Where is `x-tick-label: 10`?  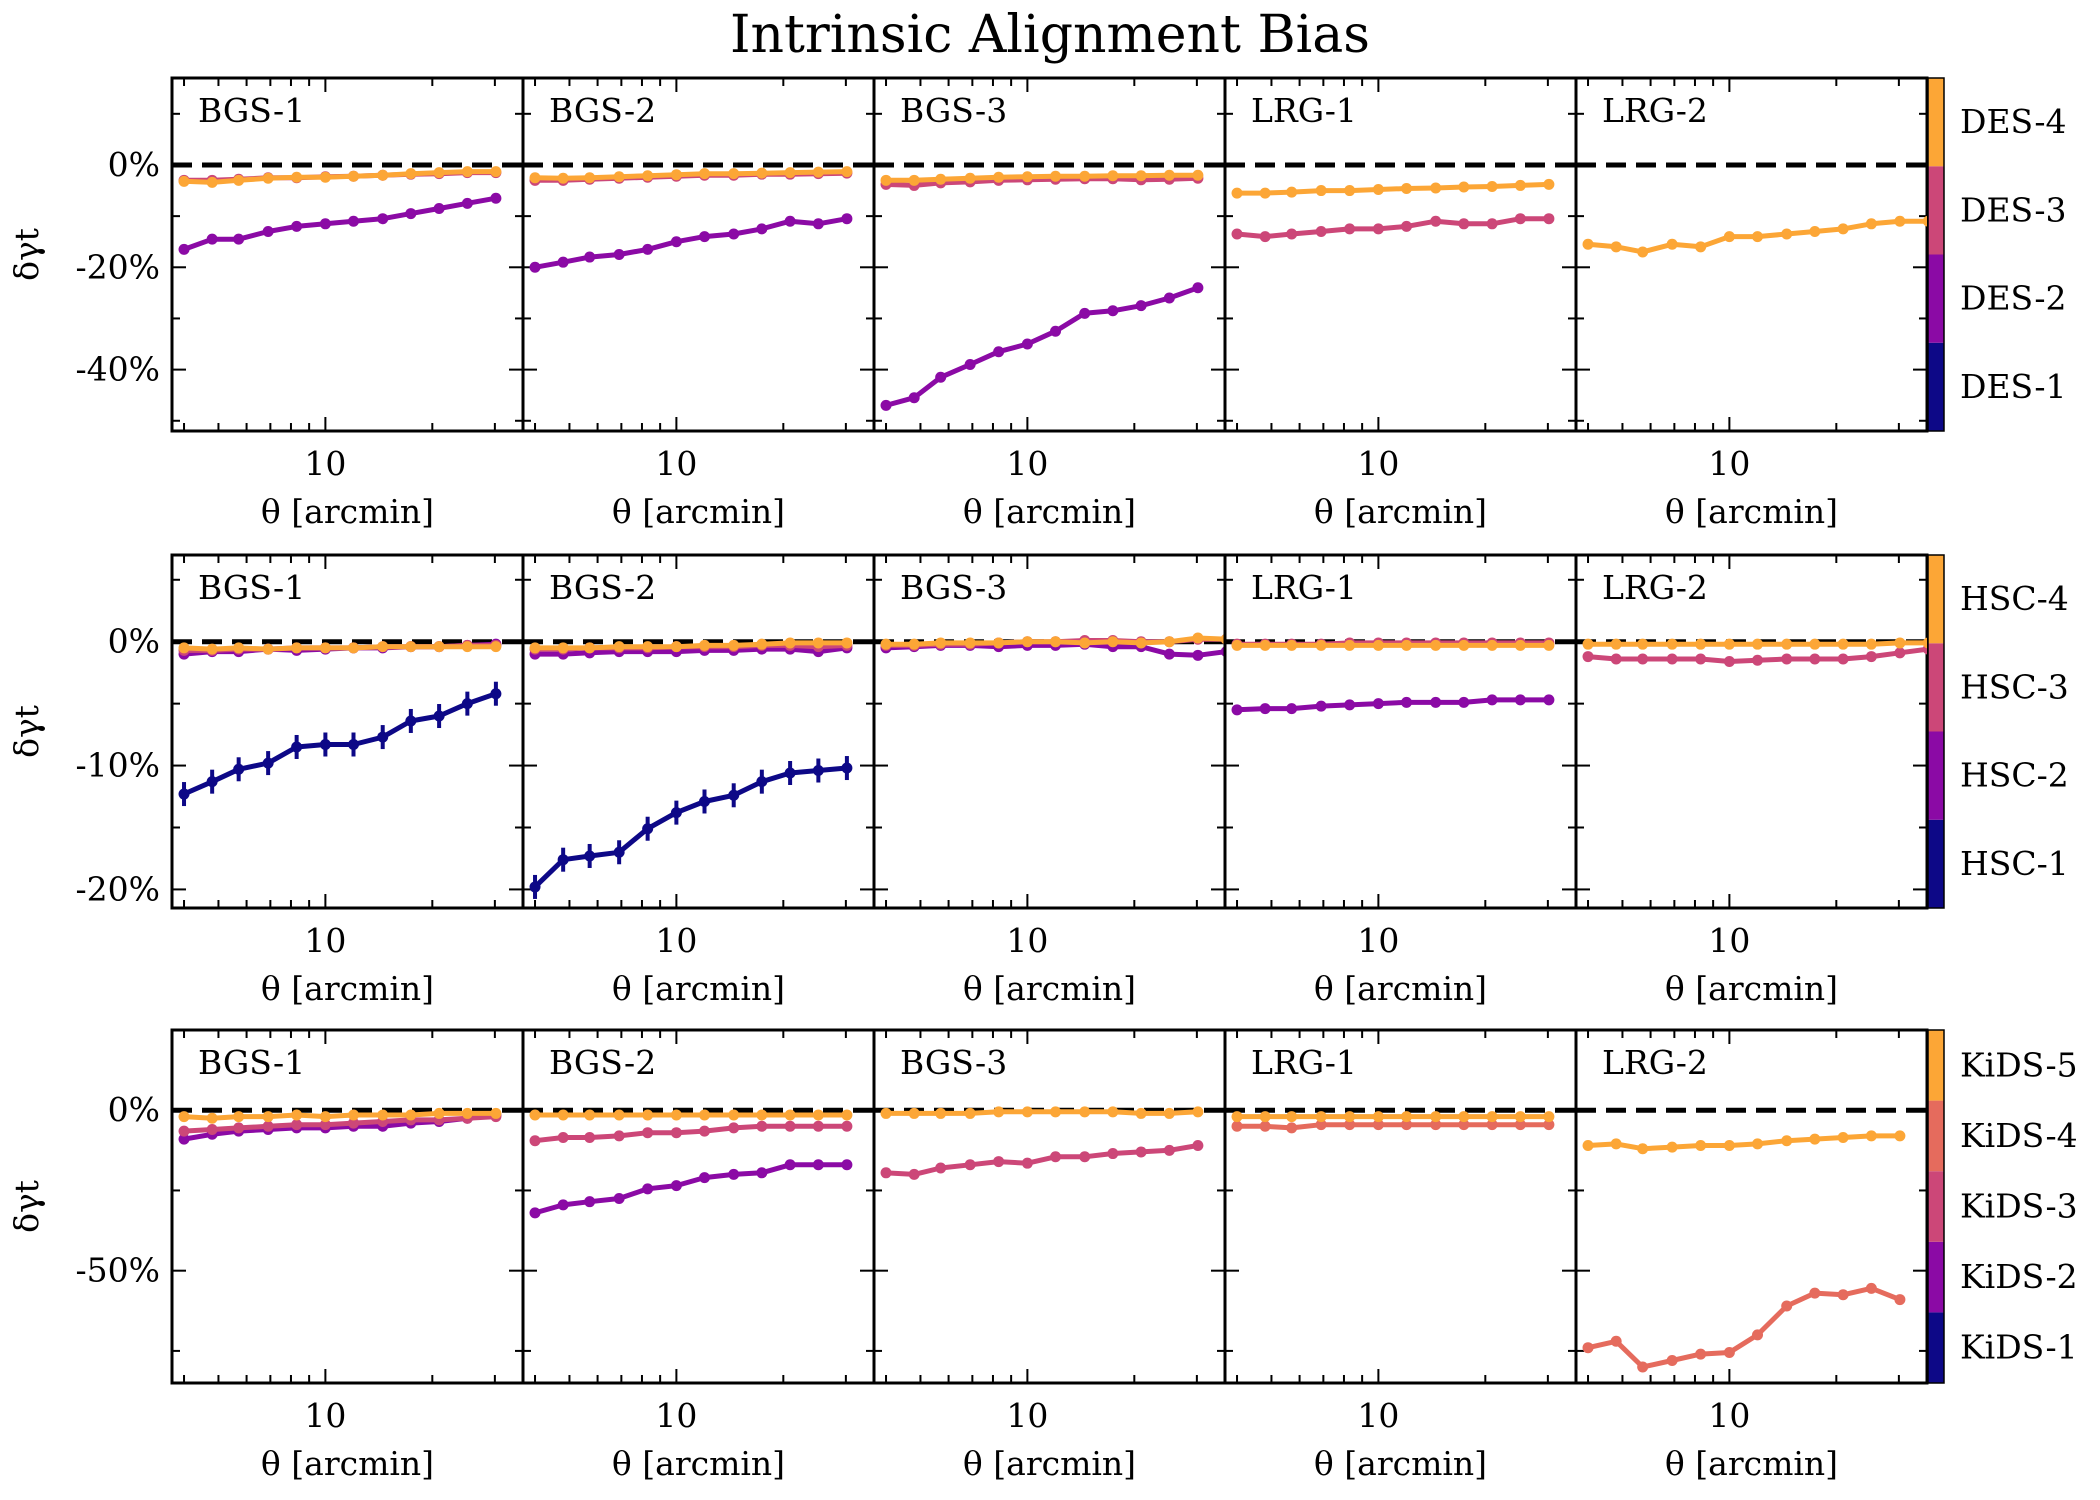
x-tick-label: 10 is located at coordinates (676, 463).